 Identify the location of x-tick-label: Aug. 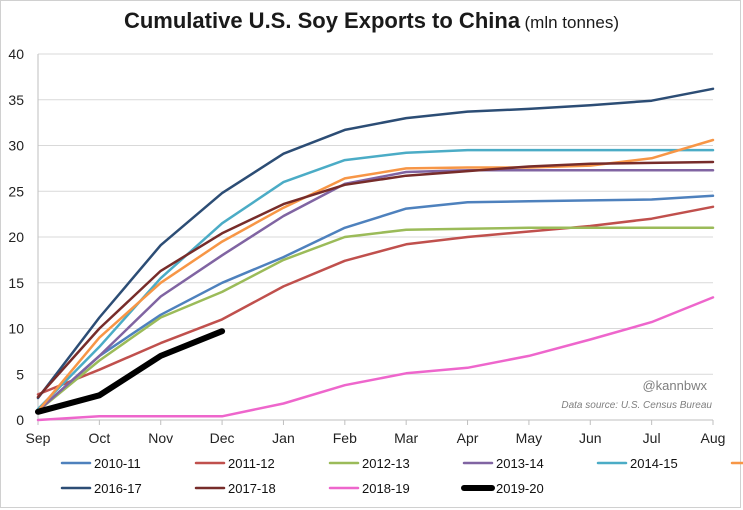
(713, 438).